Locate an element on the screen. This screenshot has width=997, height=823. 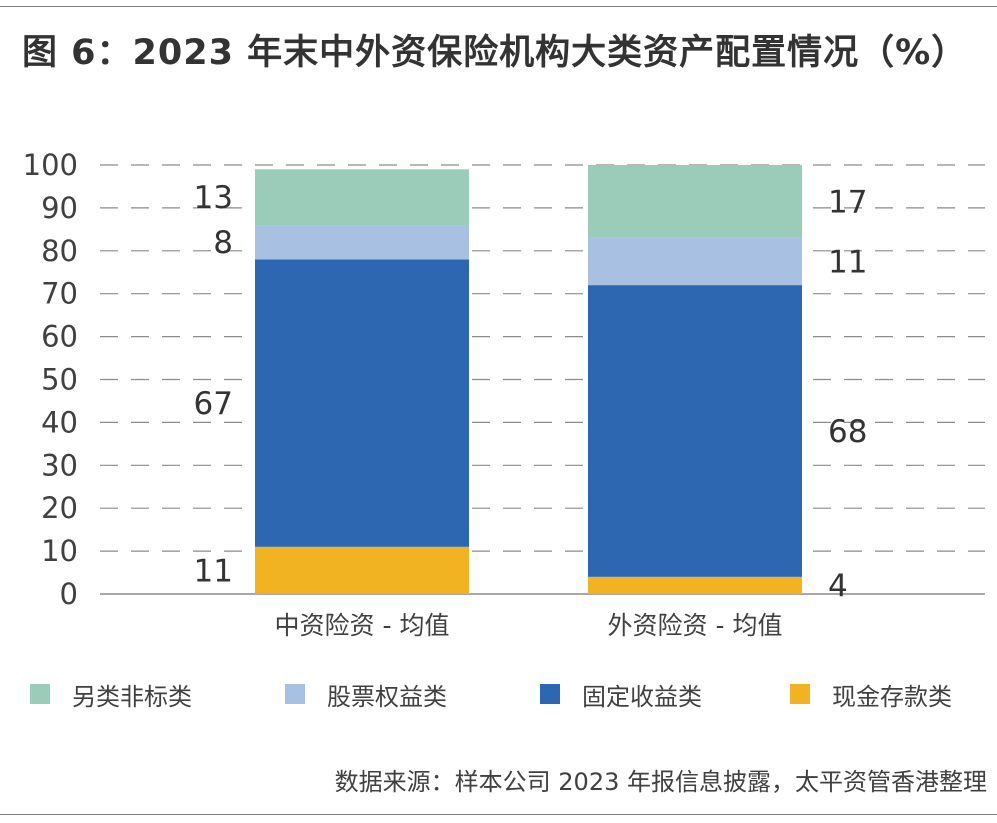
legend-swatch-equity is located at coordinates (295, 694).